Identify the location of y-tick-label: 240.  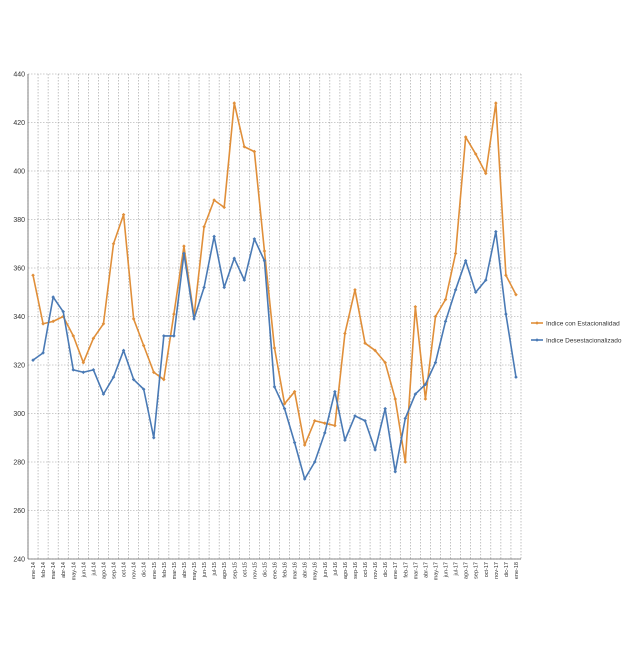
(19, 560).